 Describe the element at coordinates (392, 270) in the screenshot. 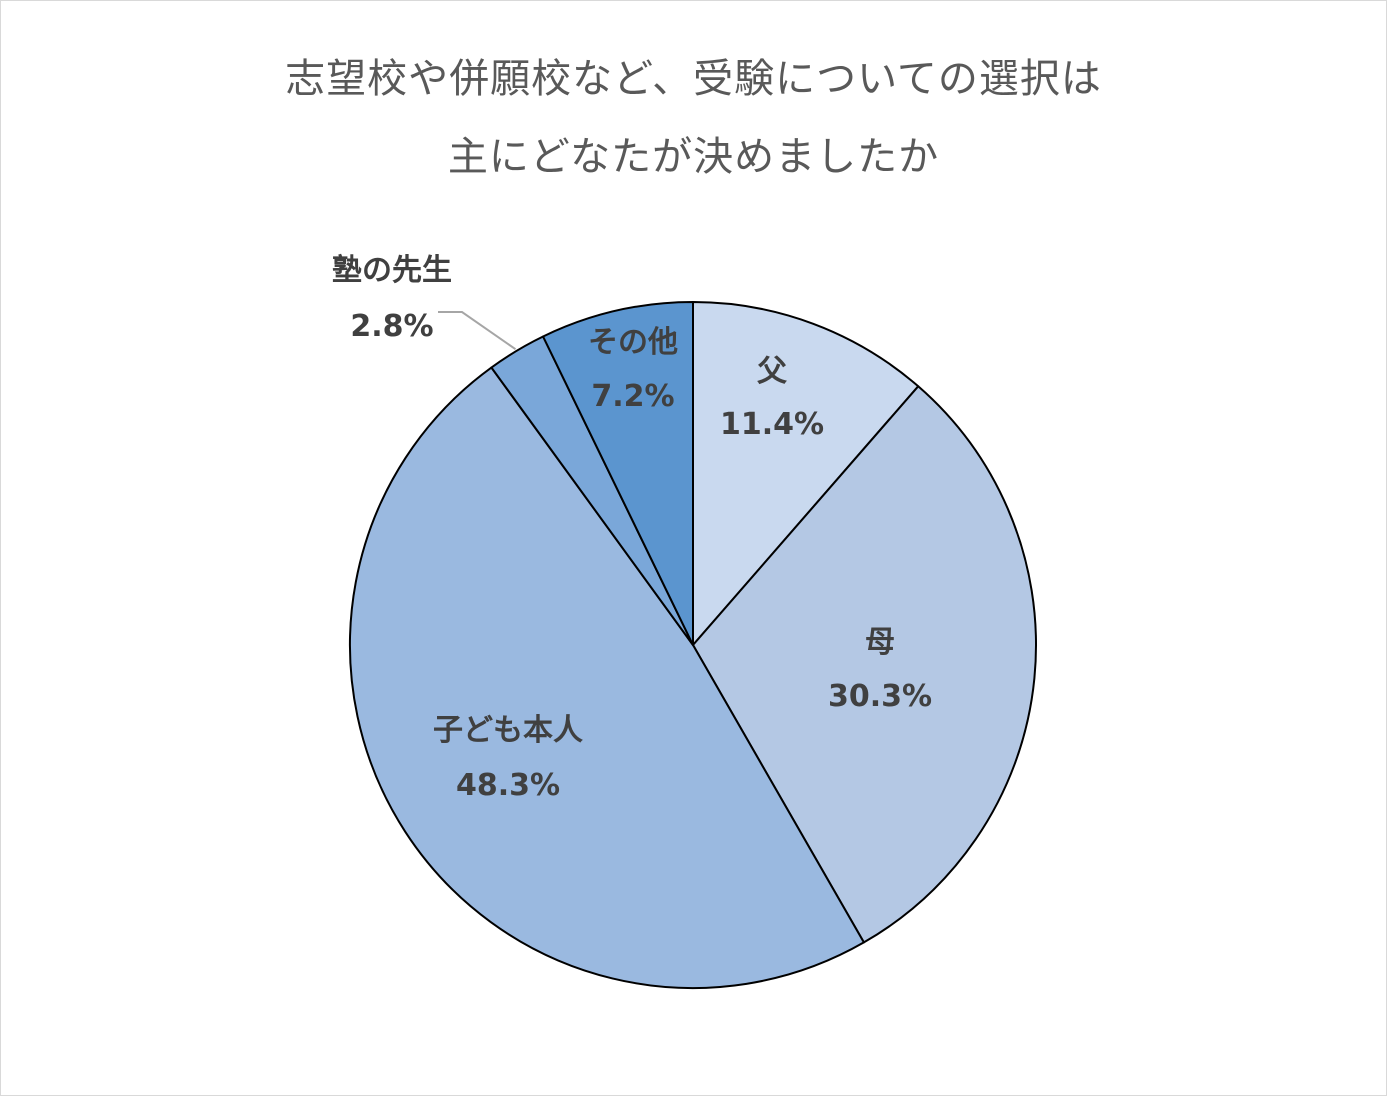

I see `slice-category-label-4: 塾の先生` at that location.